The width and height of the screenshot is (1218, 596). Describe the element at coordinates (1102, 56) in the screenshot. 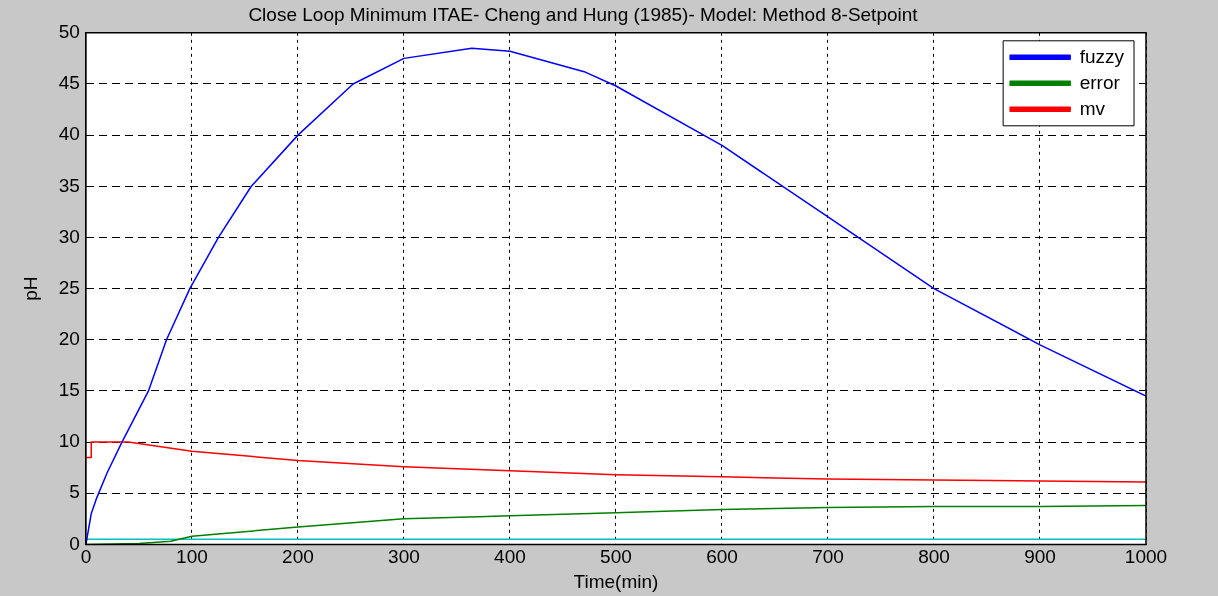

I see `legend-label: fuzzy` at that location.